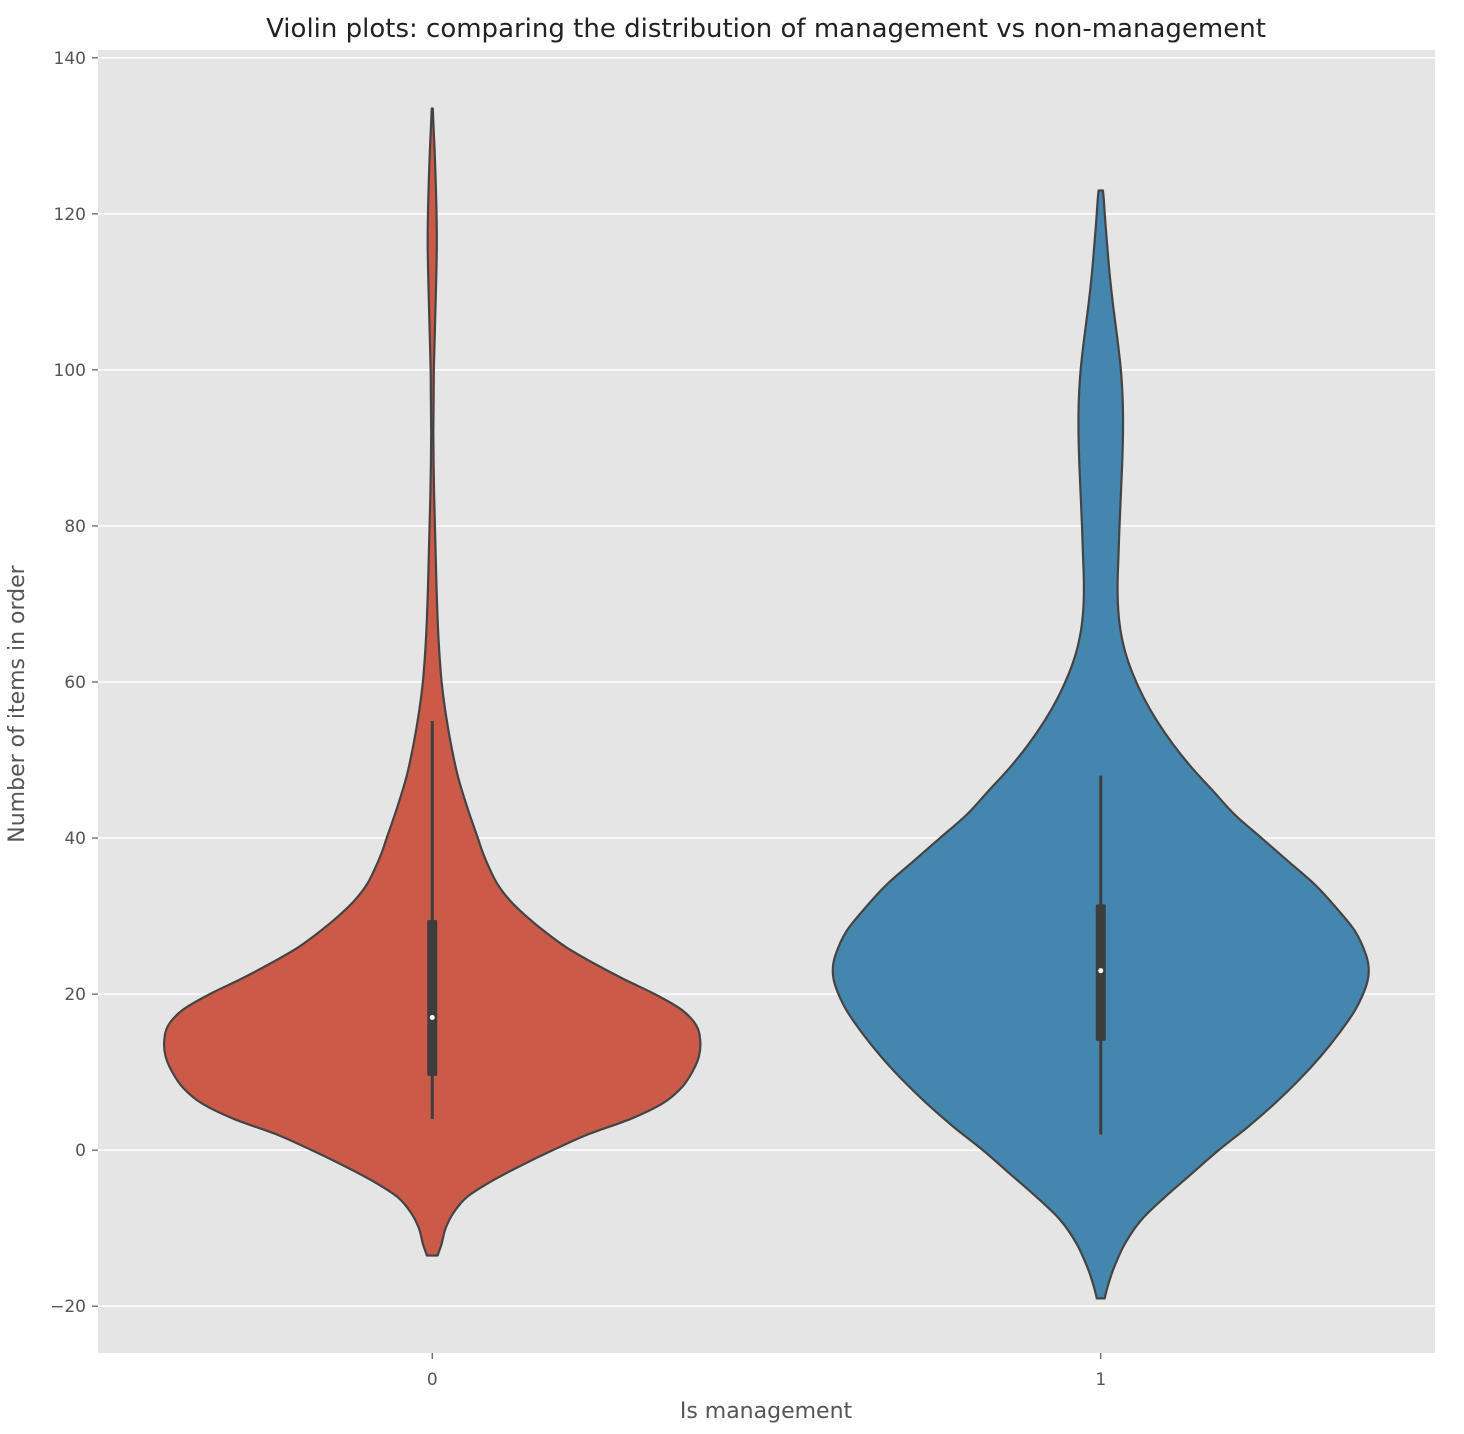 This screenshot has width=1464, height=1434. I want to click on y-axis-ticks: −20 0 20 40 60 80 100 120 140, so click(74, 683).